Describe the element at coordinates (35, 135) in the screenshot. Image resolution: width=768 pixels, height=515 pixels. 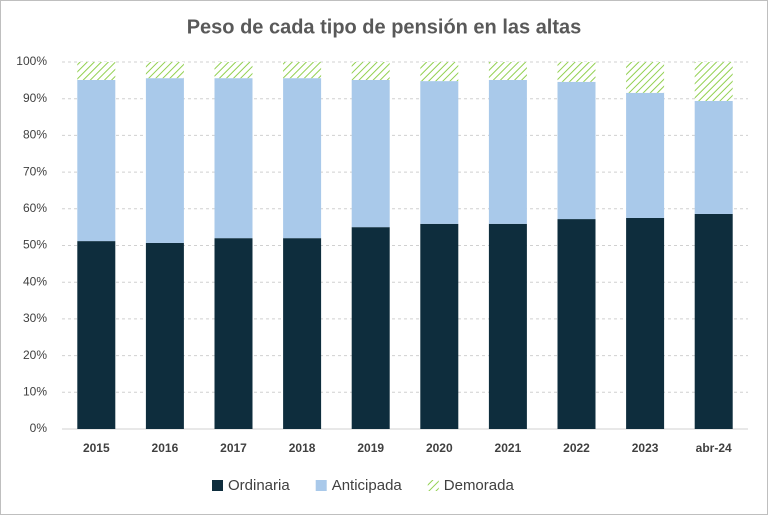
I see `y-tick-label: 80%` at that location.